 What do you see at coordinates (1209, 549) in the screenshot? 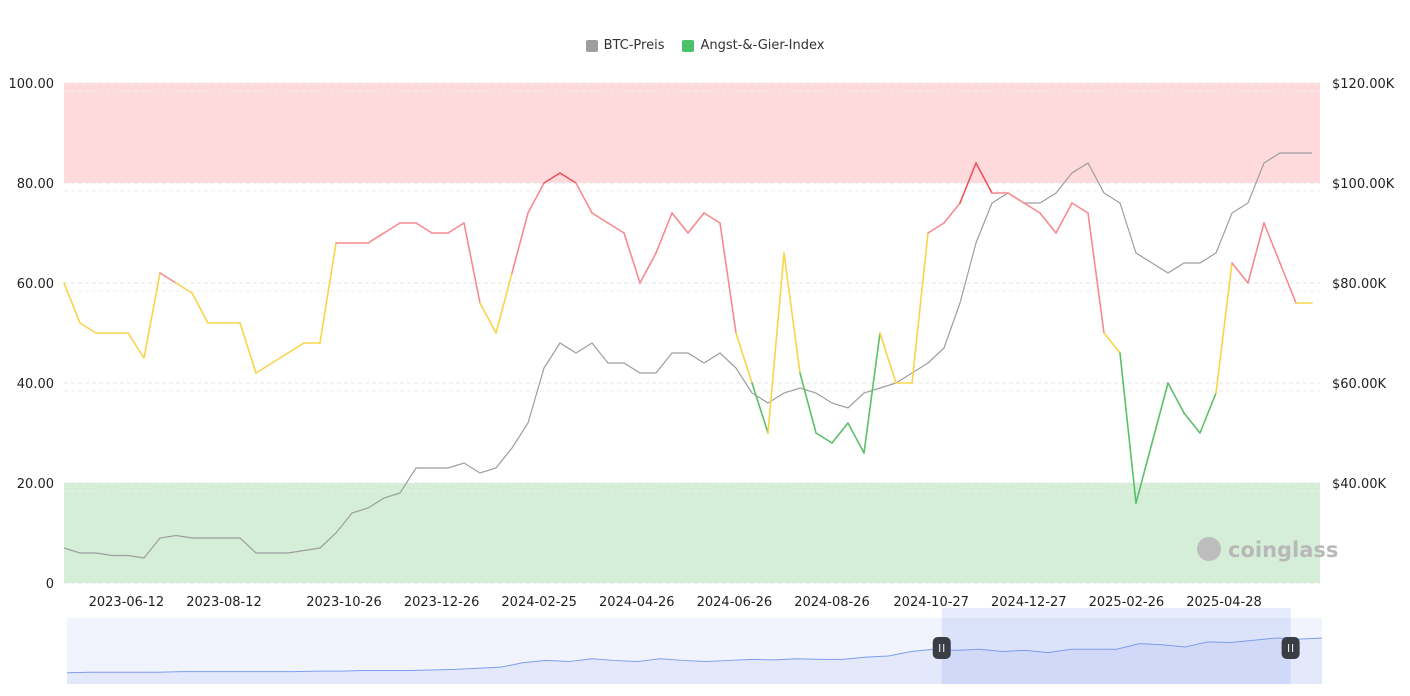
I see `coinglass-logo-icon` at bounding box center [1209, 549].